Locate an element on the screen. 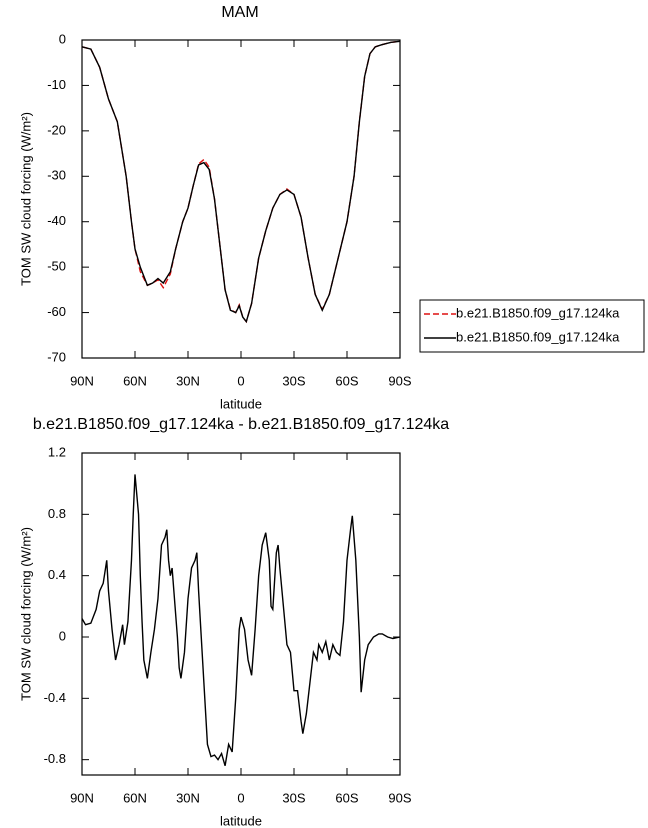 The image size is (648, 828). y-tick-label: -30 is located at coordinates (56, 175).